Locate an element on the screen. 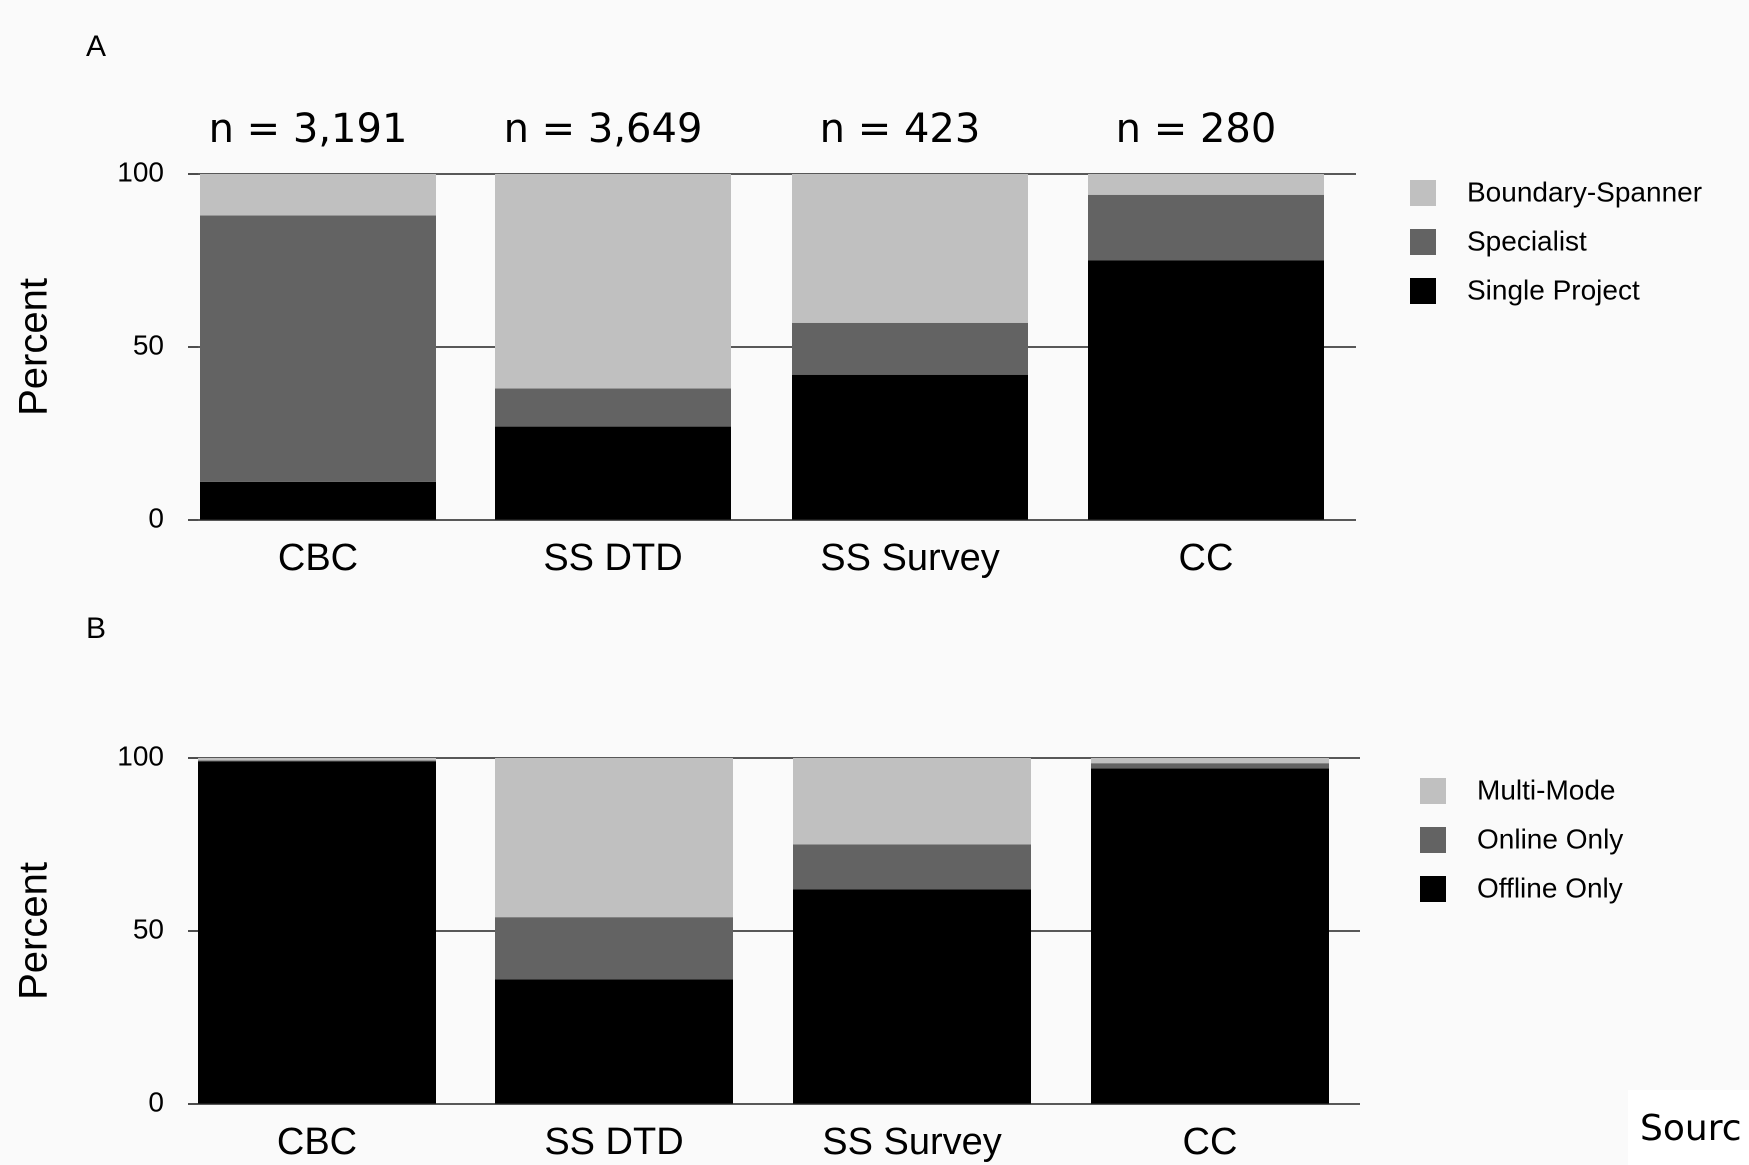 The width and height of the screenshot is (1749, 1165). legend-label: Single Project is located at coordinates (1553, 289).